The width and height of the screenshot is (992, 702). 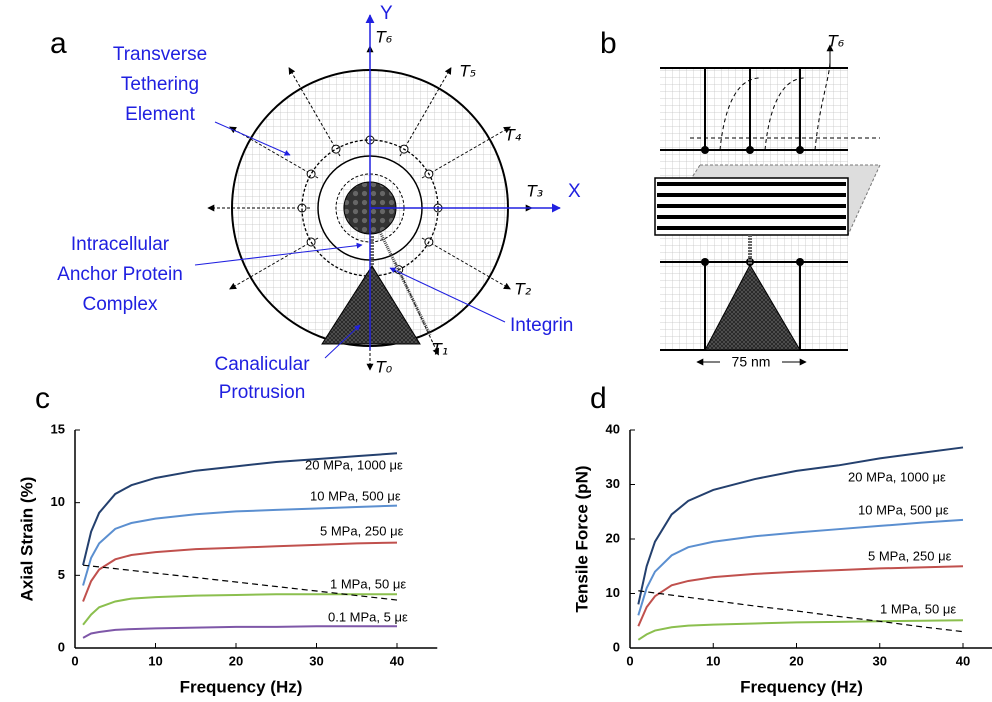 I want to click on label: Anchor Protein, so click(x=120, y=274).